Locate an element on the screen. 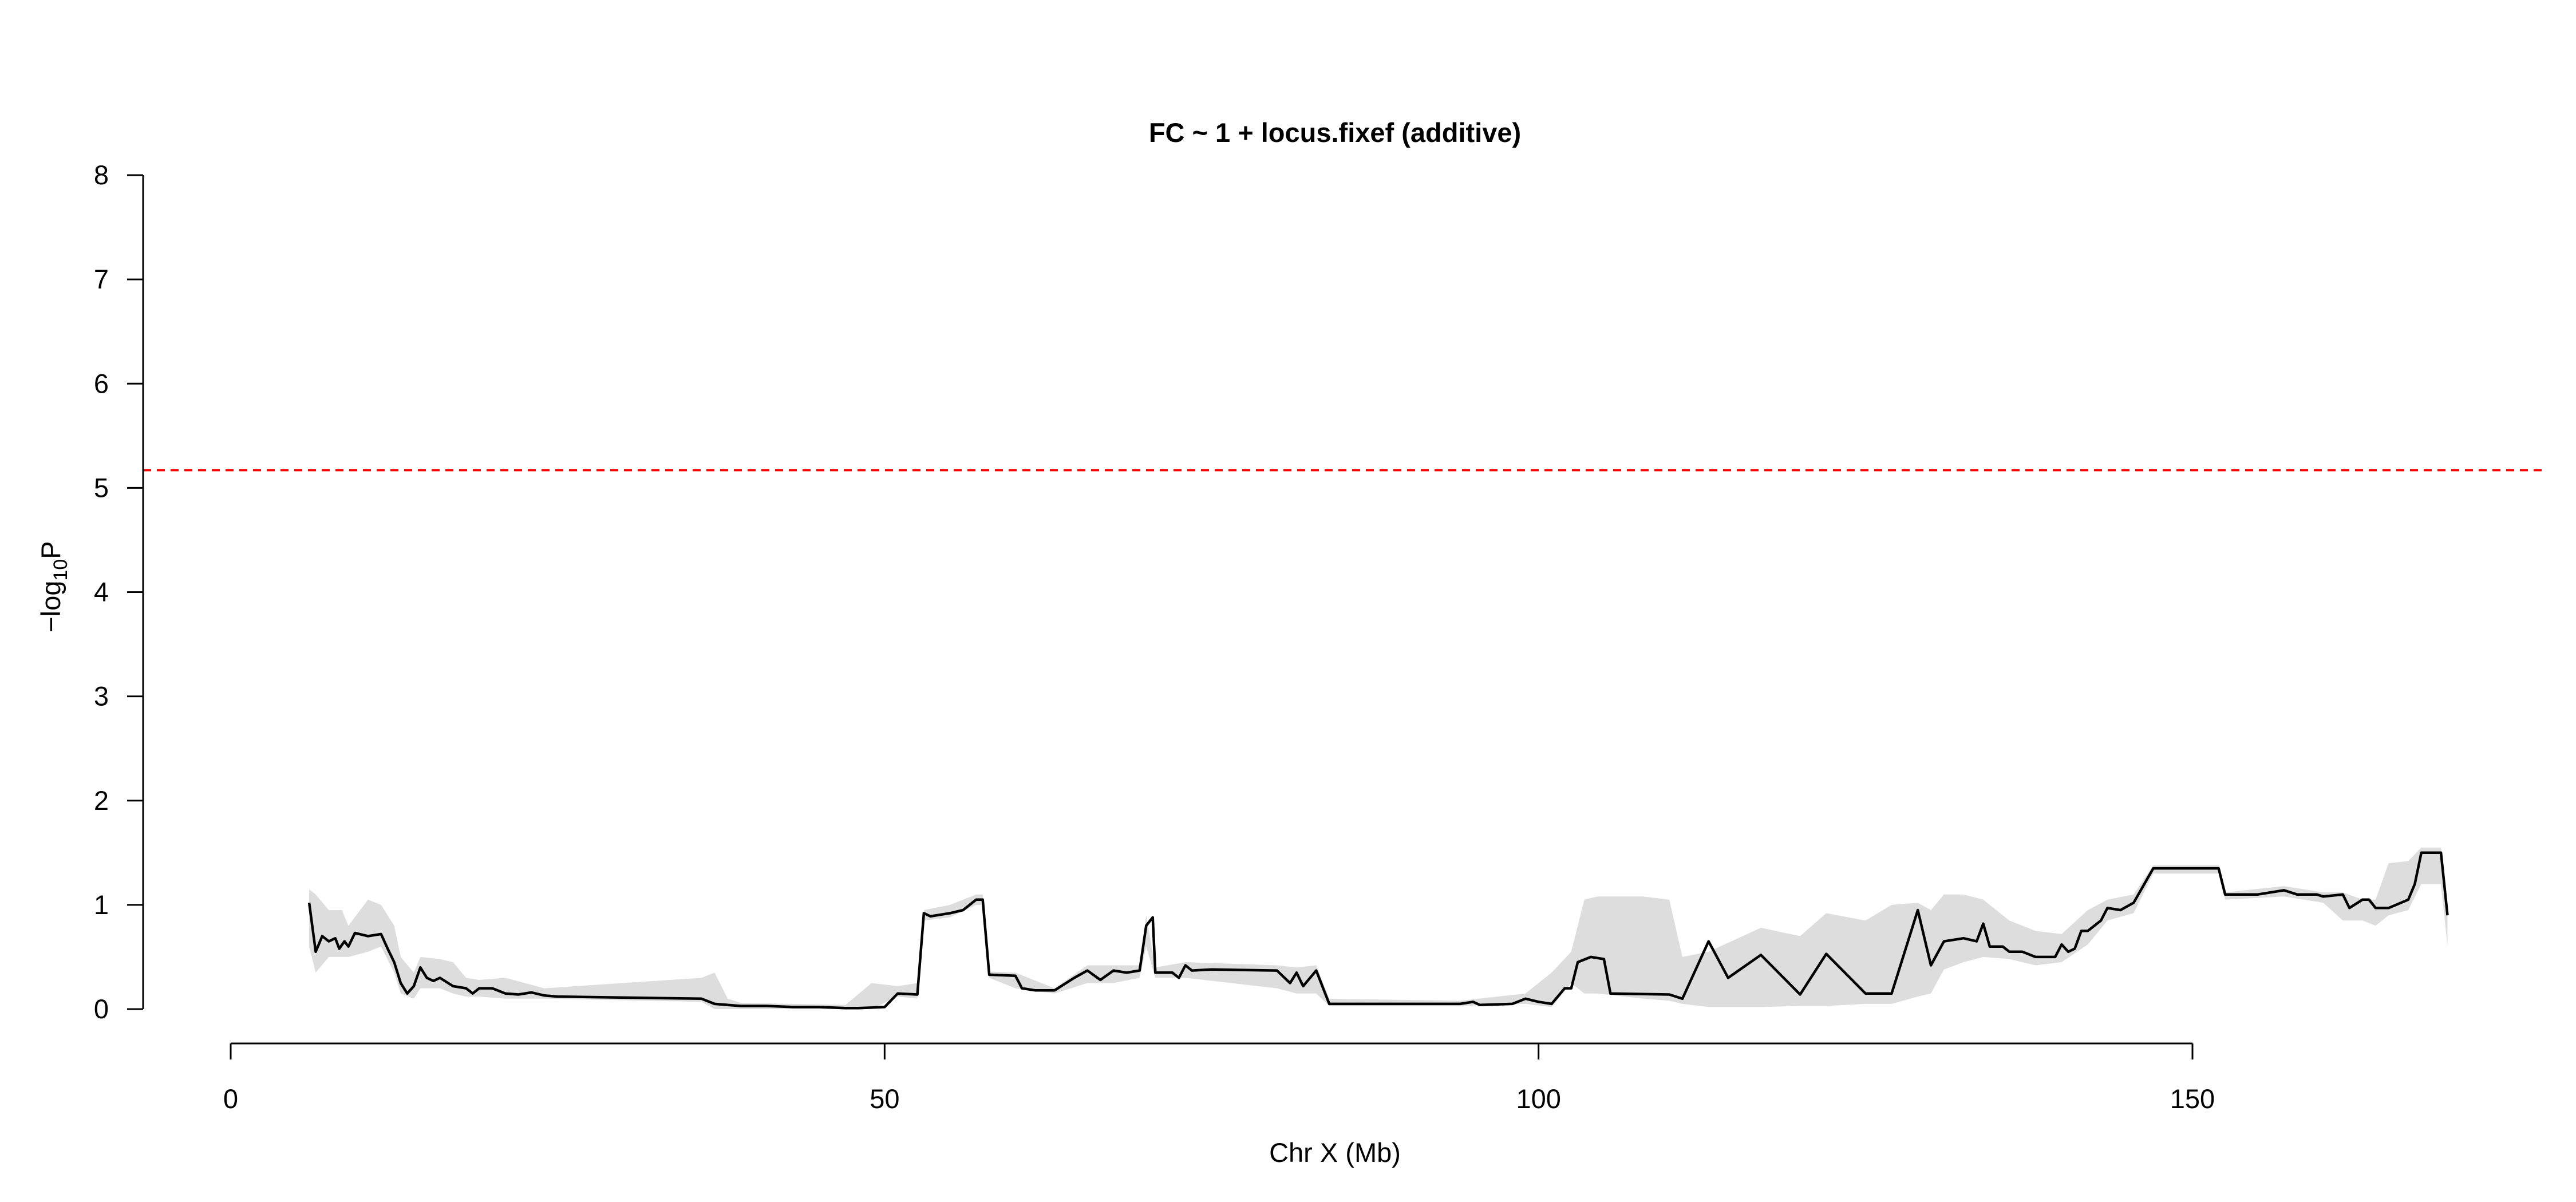  y-tick-label: 5 is located at coordinates (101, 488).